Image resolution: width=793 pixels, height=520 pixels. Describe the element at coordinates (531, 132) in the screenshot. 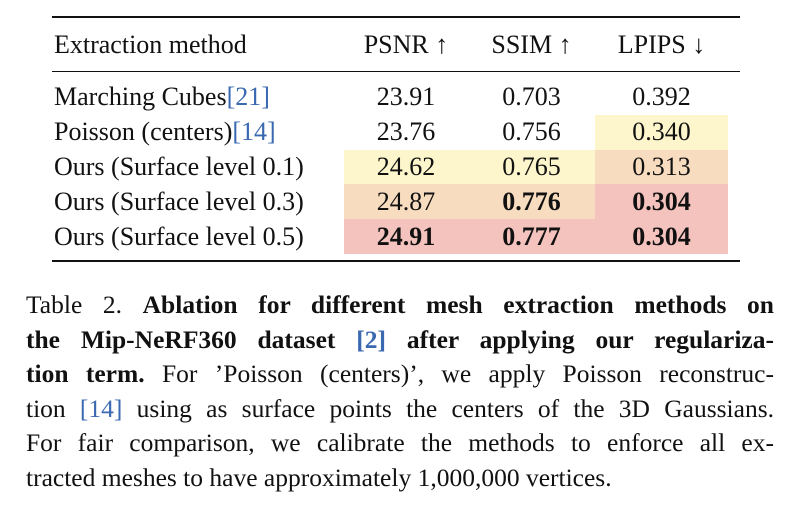

I see `ssim-value: 0.756` at that location.